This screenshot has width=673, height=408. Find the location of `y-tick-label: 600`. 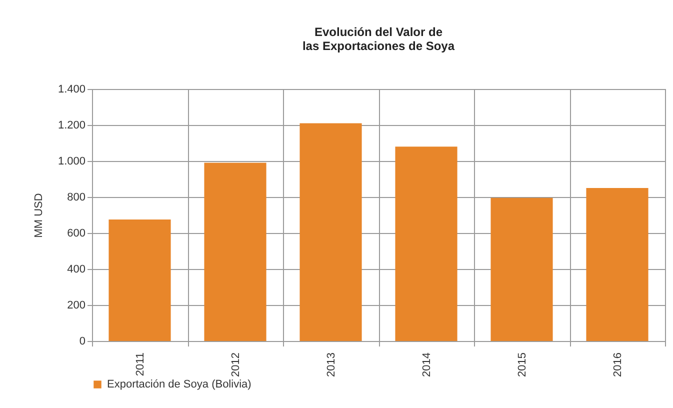

y-tick-label: 600 is located at coordinates (76, 234).